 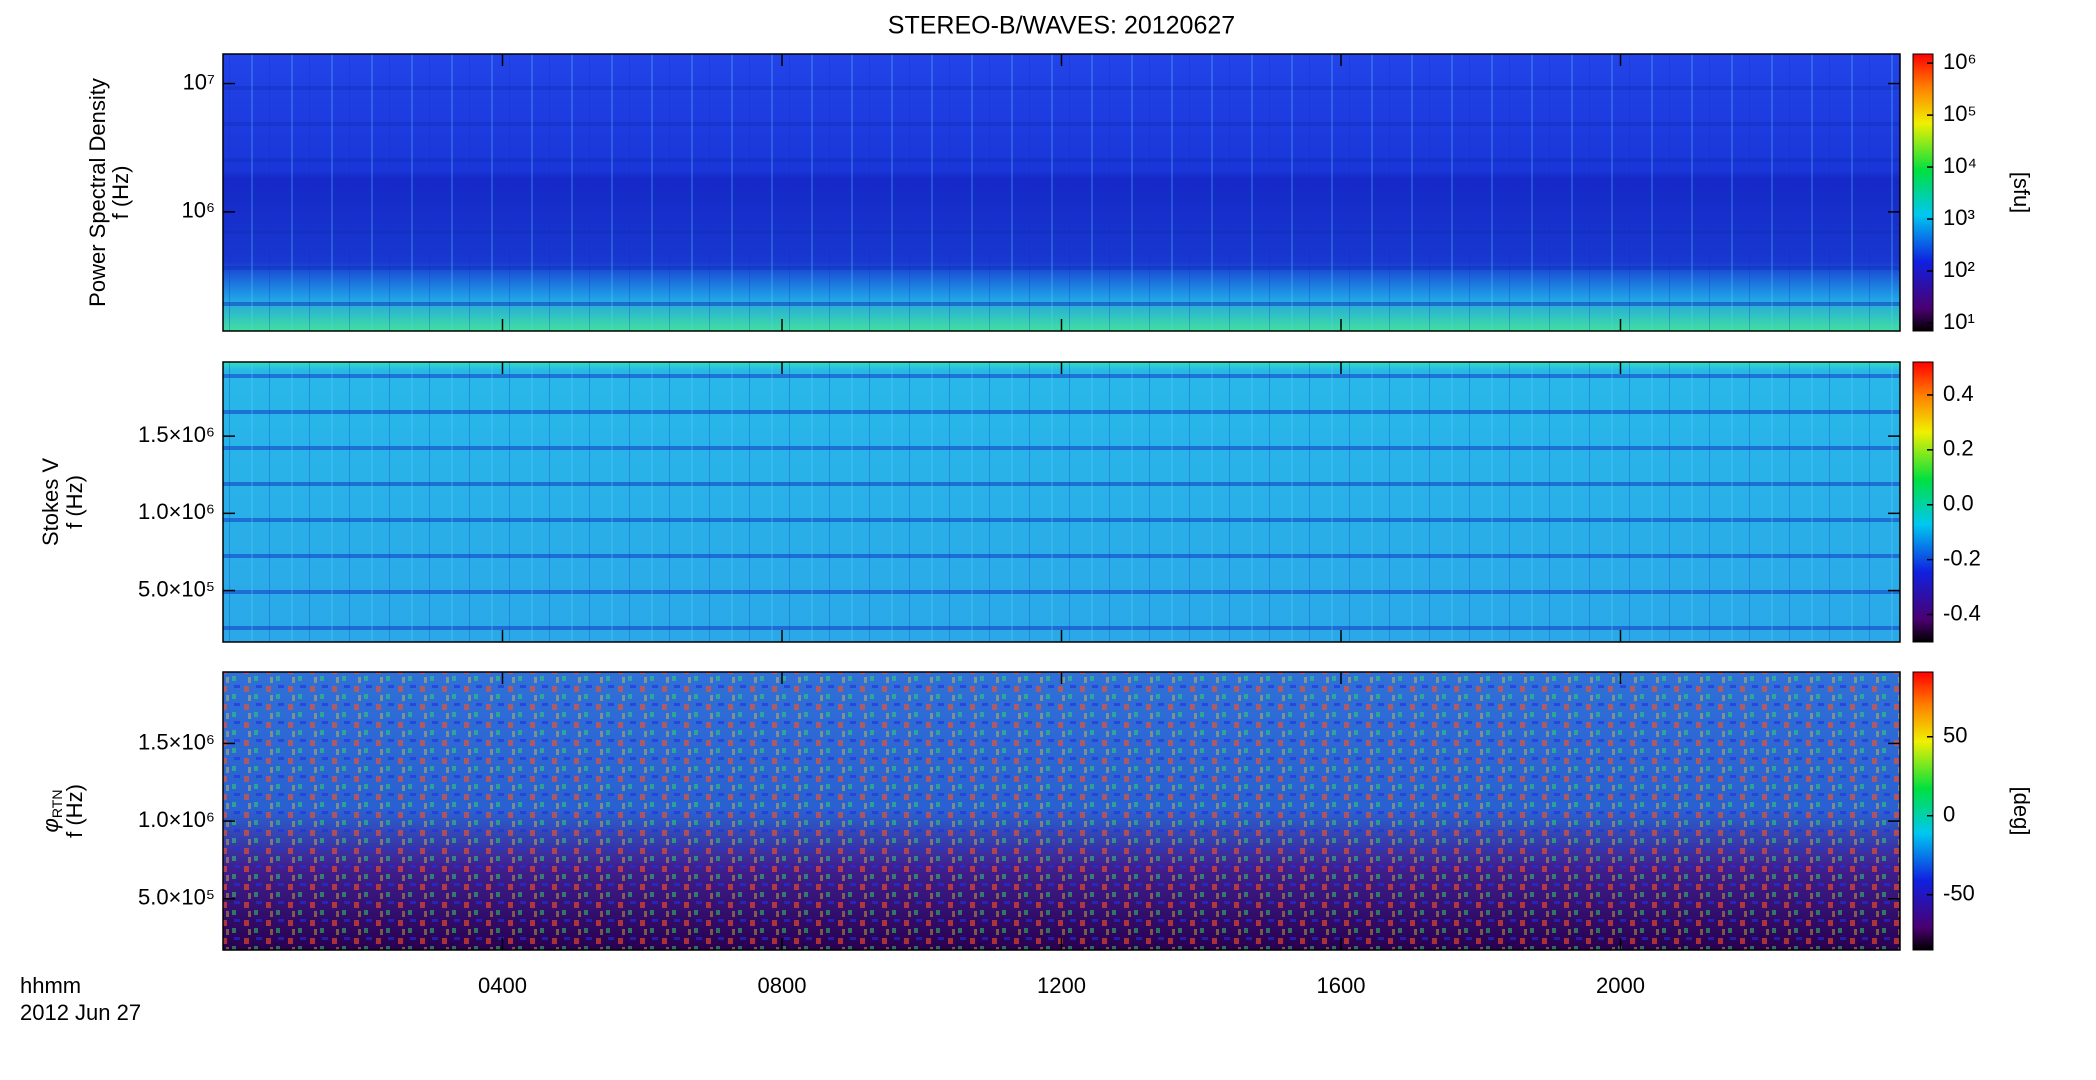 What do you see at coordinates (50, 985) in the screenshot?
I see `x-axis-label: hhmm` at bounding box center [50, 985].